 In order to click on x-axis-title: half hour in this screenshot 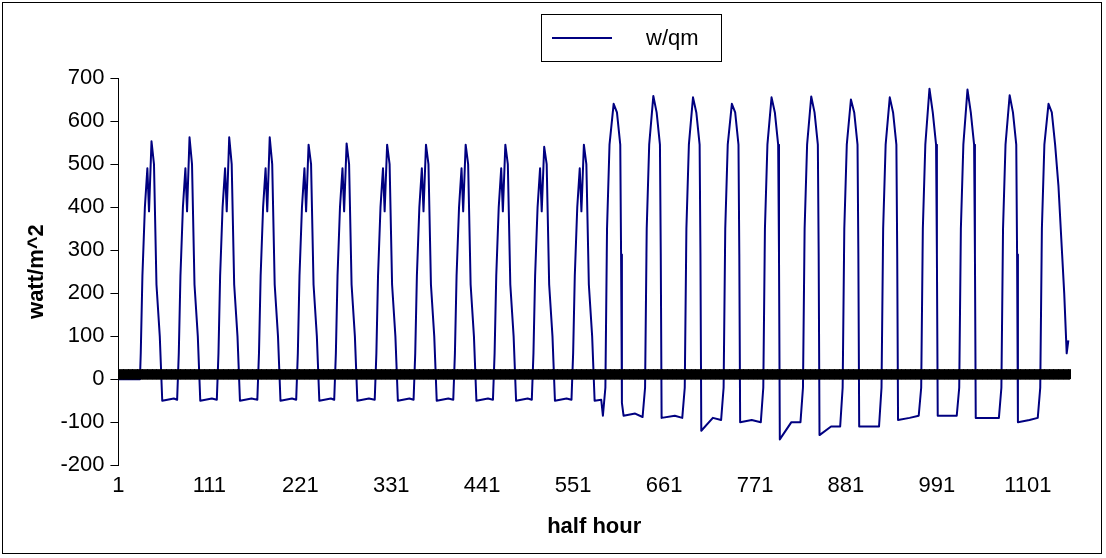, I will do `click(594, 525)`.